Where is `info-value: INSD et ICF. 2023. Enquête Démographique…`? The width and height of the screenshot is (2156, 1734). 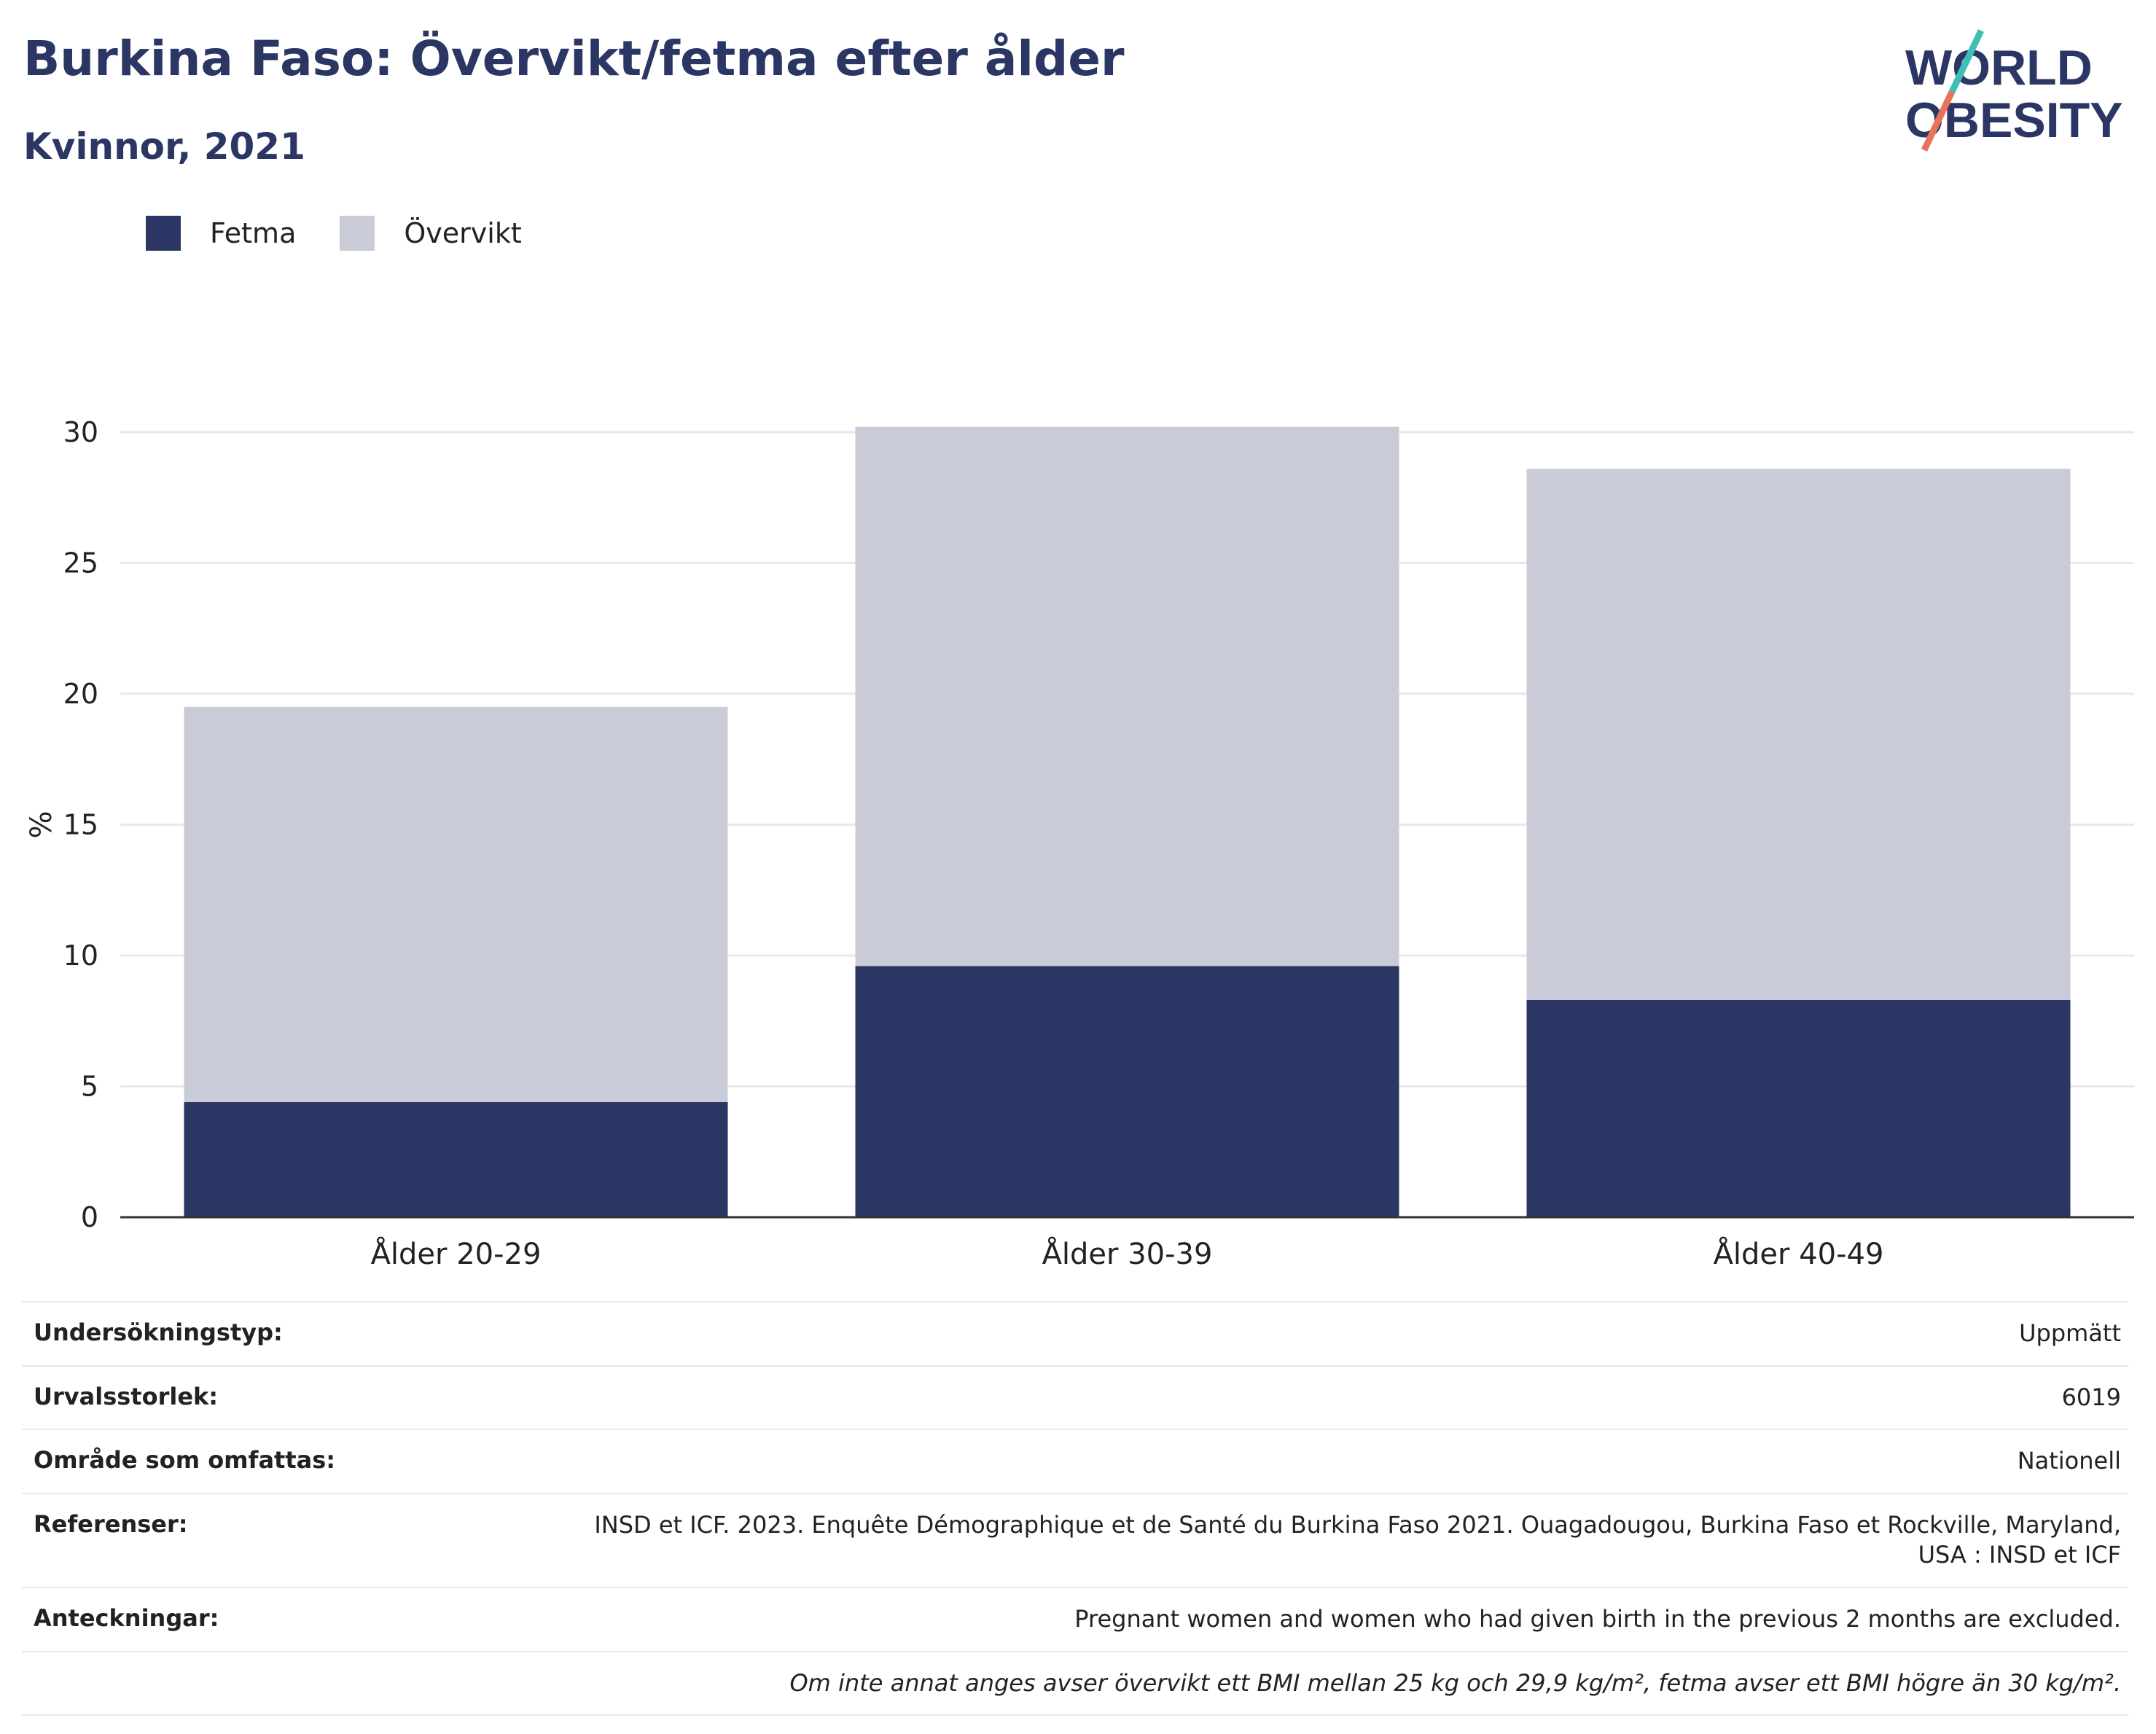 info-value: INSD et ICF. 2023. Enquête Démographique… is located at coordinates (1358, 1539).